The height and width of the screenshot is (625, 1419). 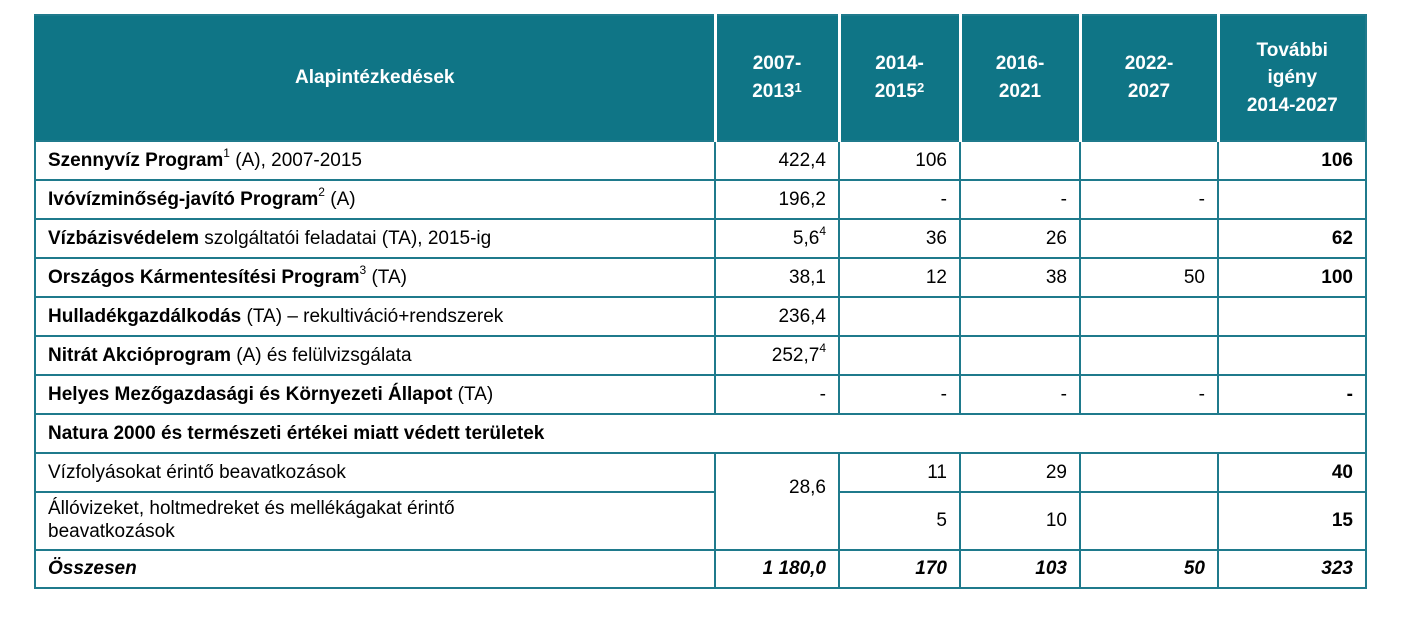 I want to click on total-2014: 170, so click(x=899, y=569).